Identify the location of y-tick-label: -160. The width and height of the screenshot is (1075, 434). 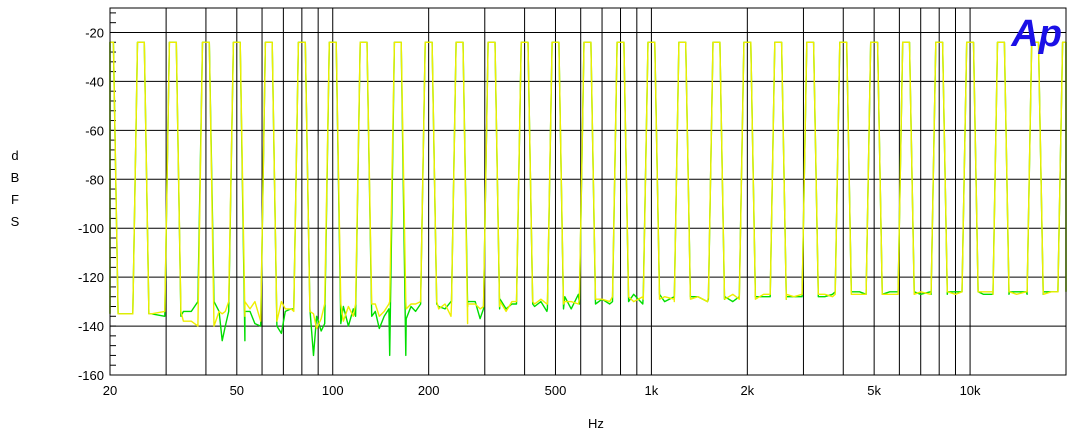
(91, 375).